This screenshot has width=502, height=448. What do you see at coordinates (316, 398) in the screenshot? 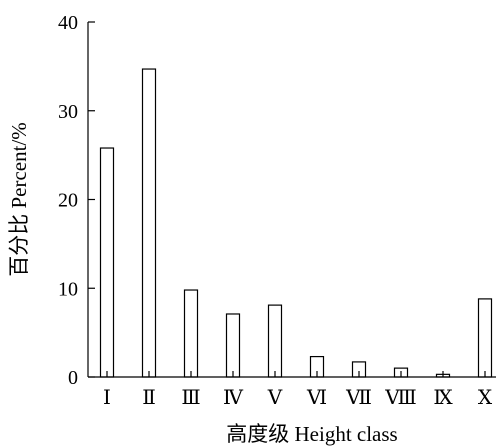
I see `x-tick-label: Ⅵ` at bounding box center [316, 398].